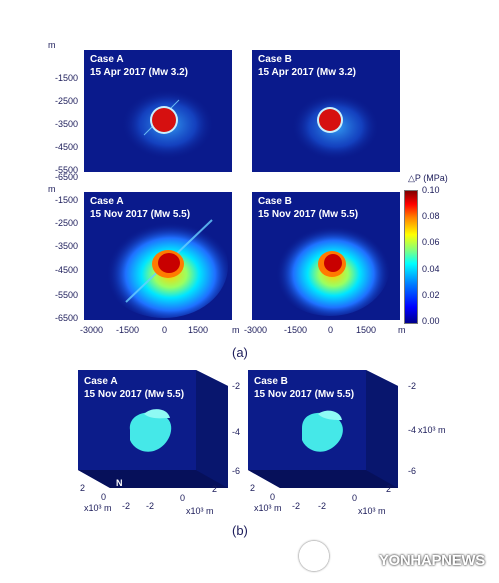 This screenshot has width=499, height=583. Describe the element at coordinates (431, 216) in the screenshot. I see `colorbar-tick: 0.08` at that location.